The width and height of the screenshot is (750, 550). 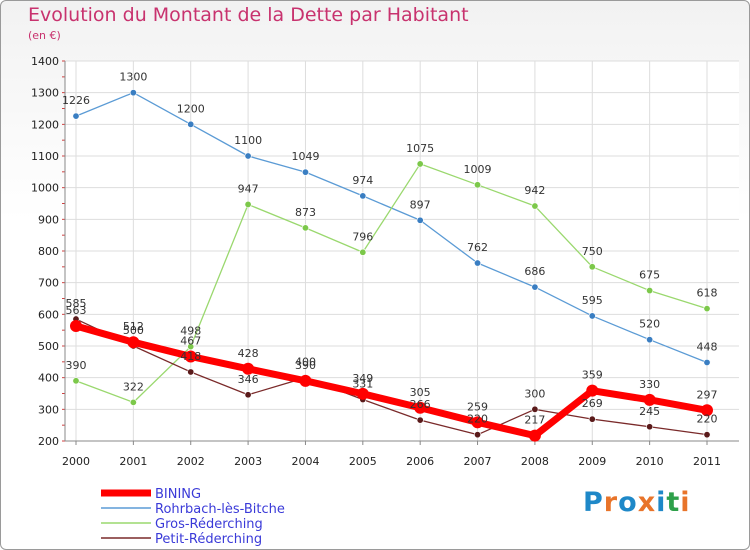 What do you see at coordinates (190, 340) in the screenshot?
I see `data-label-bining: 467` at bounding box center [190, 340].